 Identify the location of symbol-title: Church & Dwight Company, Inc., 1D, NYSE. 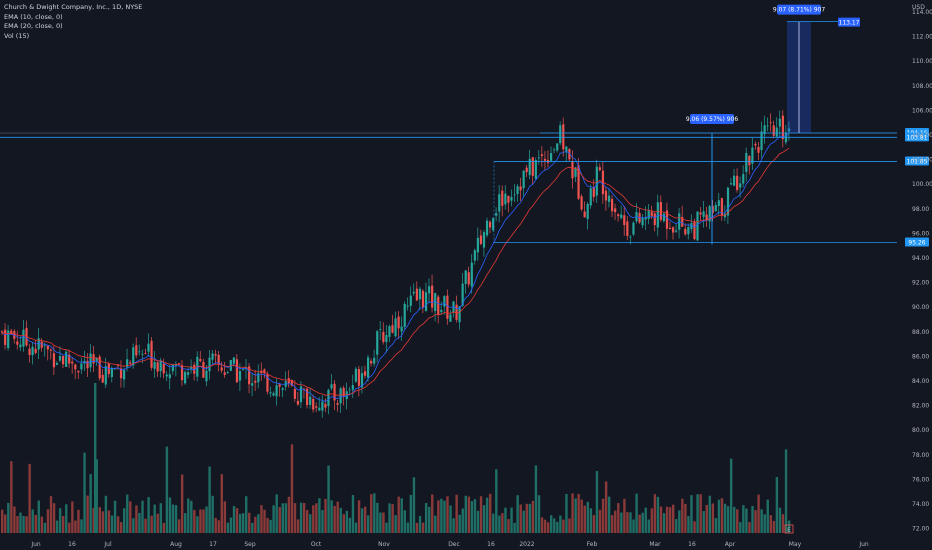
(73, 7).